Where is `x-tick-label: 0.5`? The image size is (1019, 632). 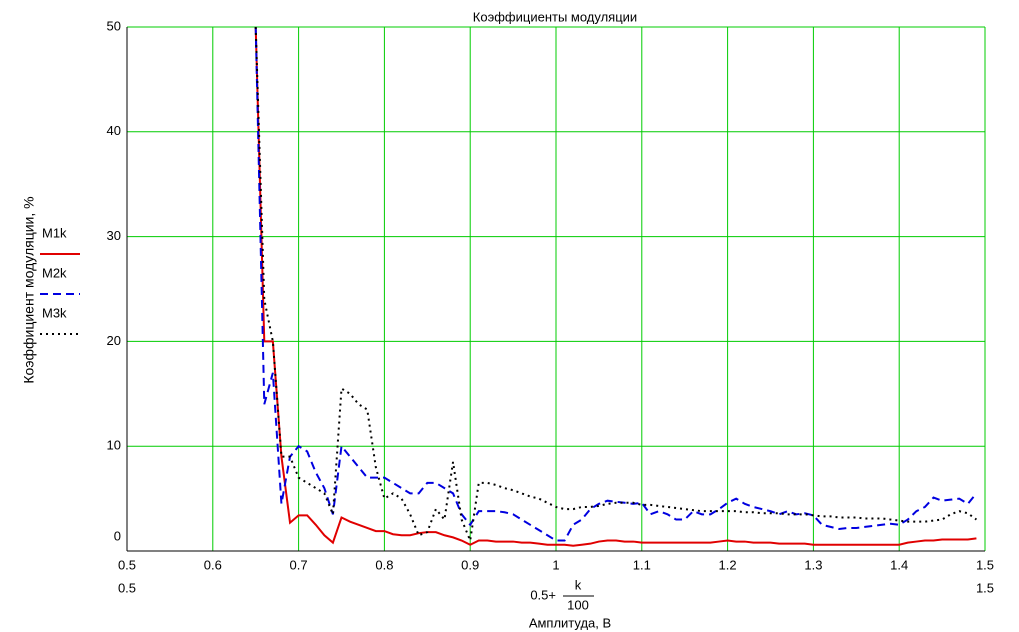 x-tick-label: 0.5 is located at coordinates (127, 564).